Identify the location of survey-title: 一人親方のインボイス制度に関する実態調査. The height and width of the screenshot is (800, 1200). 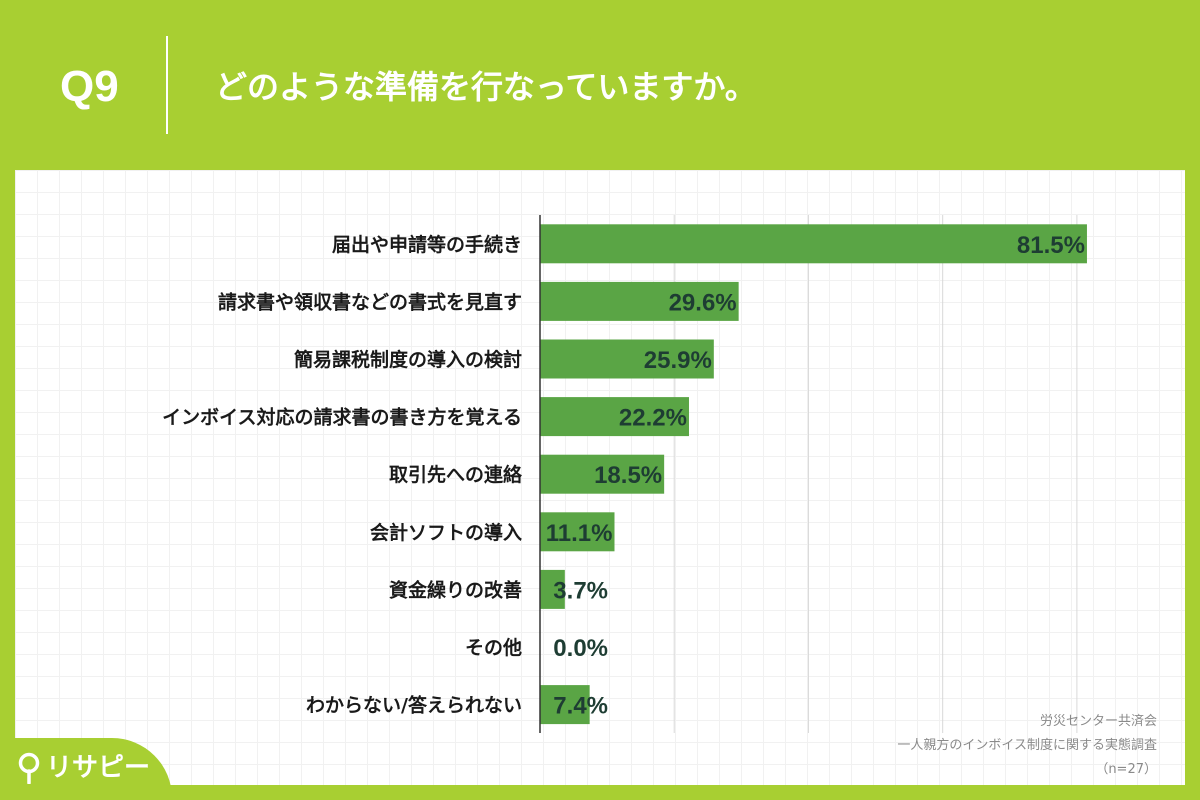
(1027, 745).